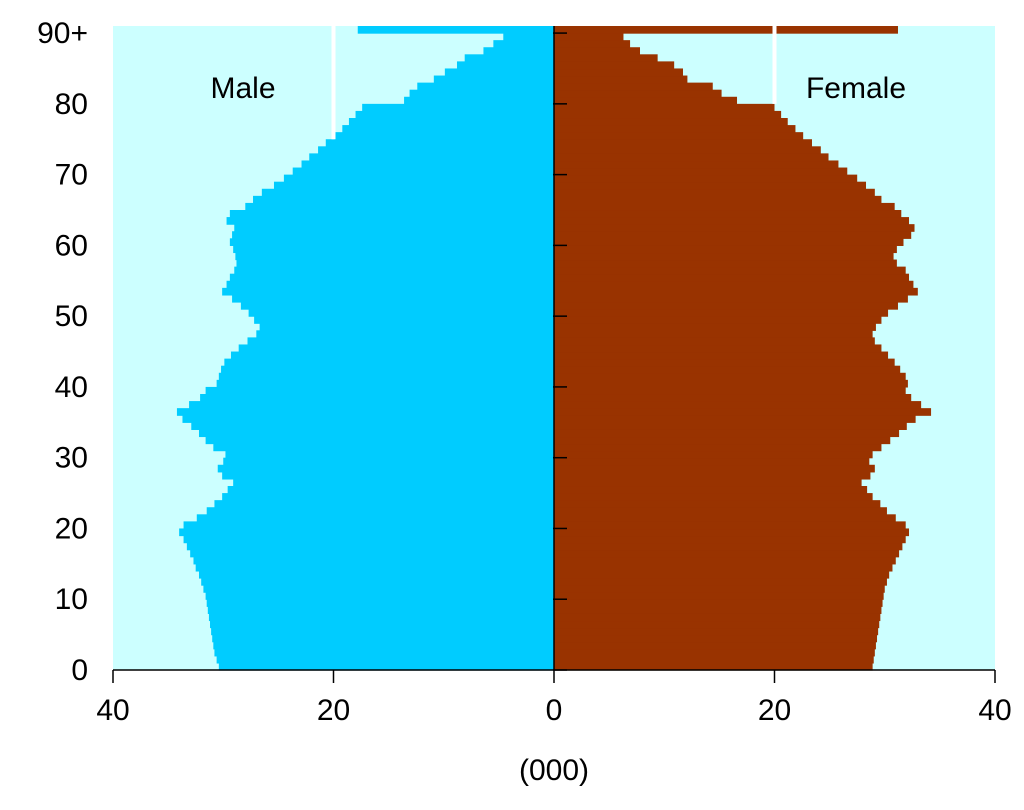 The width and height of the screenshot is (1024, 810). What do you see at coordinates (71, 316) in the screenshot?
I see `y-tick-label: 50` at bounding box center [71, 316].